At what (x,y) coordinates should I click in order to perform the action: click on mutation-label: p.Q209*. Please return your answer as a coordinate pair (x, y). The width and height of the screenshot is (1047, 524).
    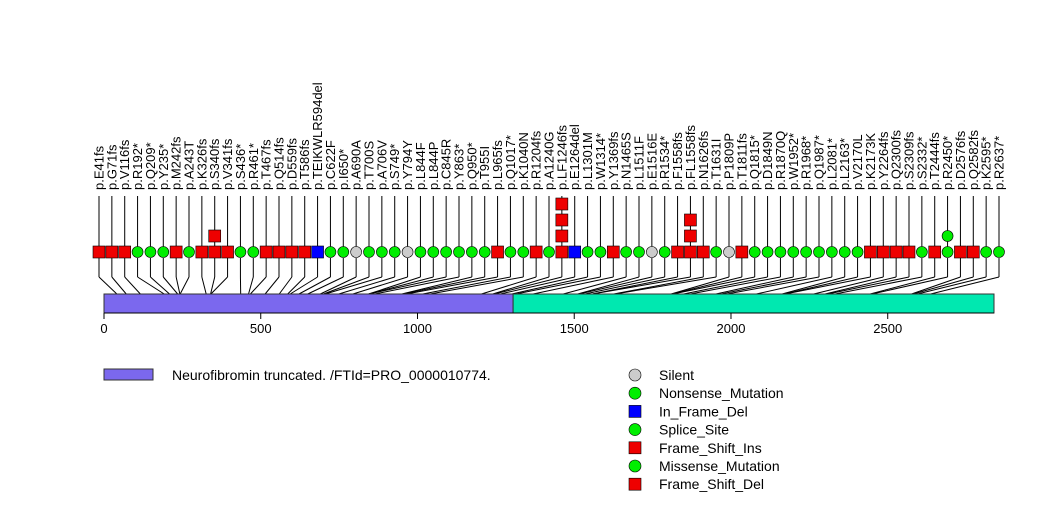
    Looking at the image, I should click on (150, 166).